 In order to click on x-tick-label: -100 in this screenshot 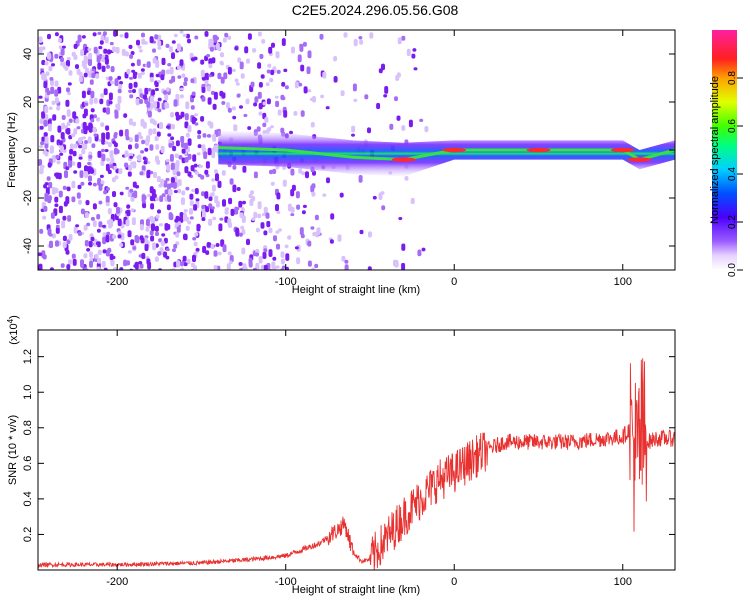, I will do `click(286, 582)`.